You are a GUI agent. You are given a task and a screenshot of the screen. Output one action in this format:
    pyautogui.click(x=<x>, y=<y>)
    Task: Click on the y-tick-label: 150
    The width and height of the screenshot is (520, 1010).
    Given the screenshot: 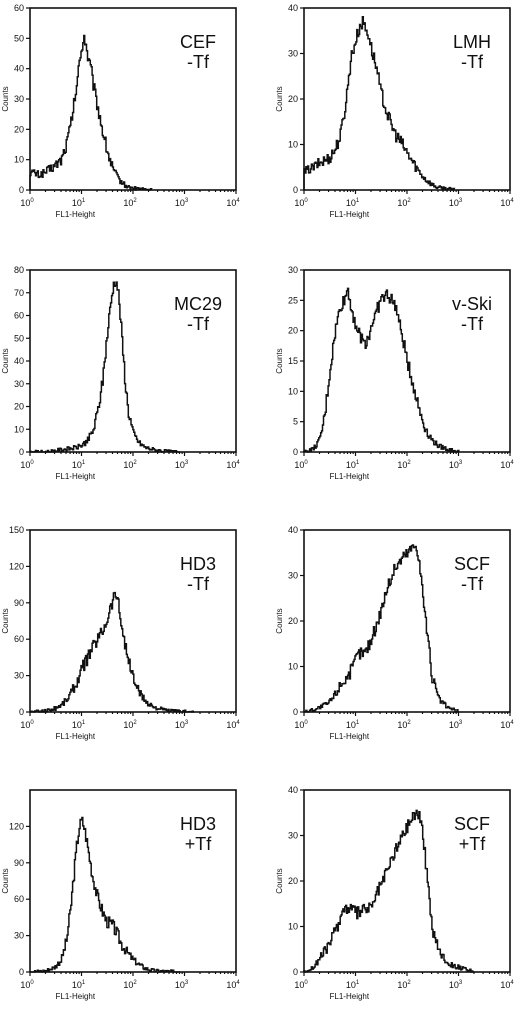 What is the action you would take?
    pyautogui.click(x=16, y=530)
    